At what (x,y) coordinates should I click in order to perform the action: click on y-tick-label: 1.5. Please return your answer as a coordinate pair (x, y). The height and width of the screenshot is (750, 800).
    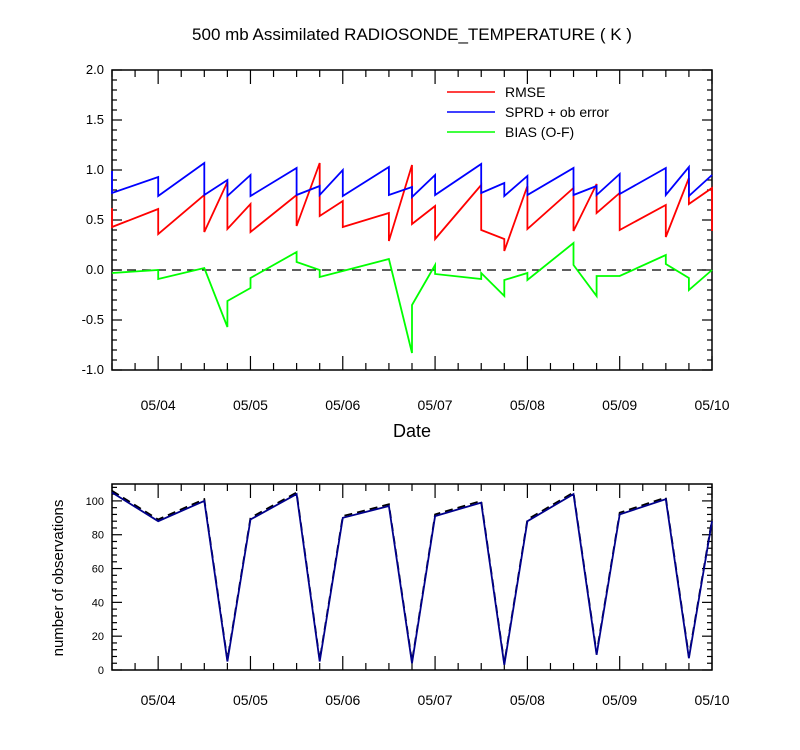
    Looking at the image, I should click on (95, 119).